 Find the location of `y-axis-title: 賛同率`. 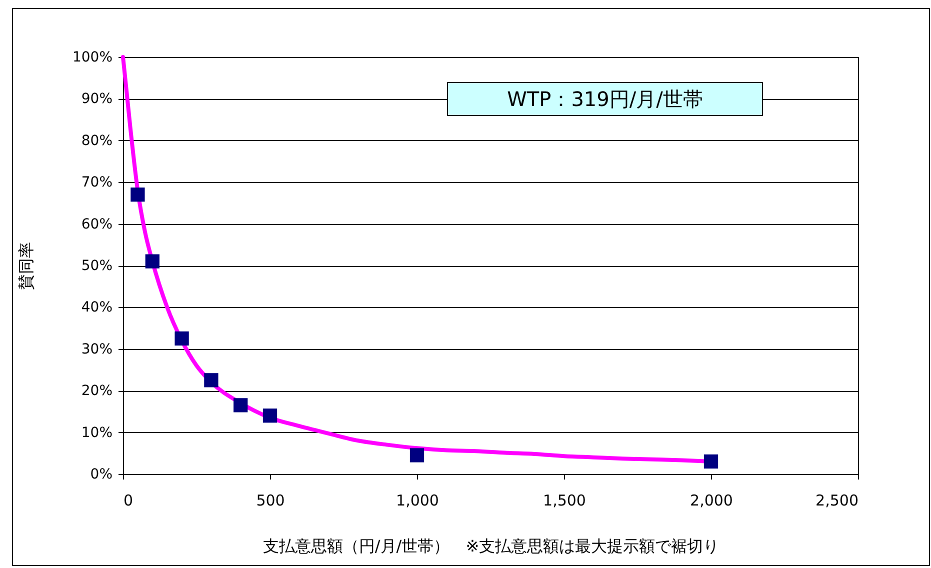

y-axis-title: 賛同率 is located at coordinates (26, 266).